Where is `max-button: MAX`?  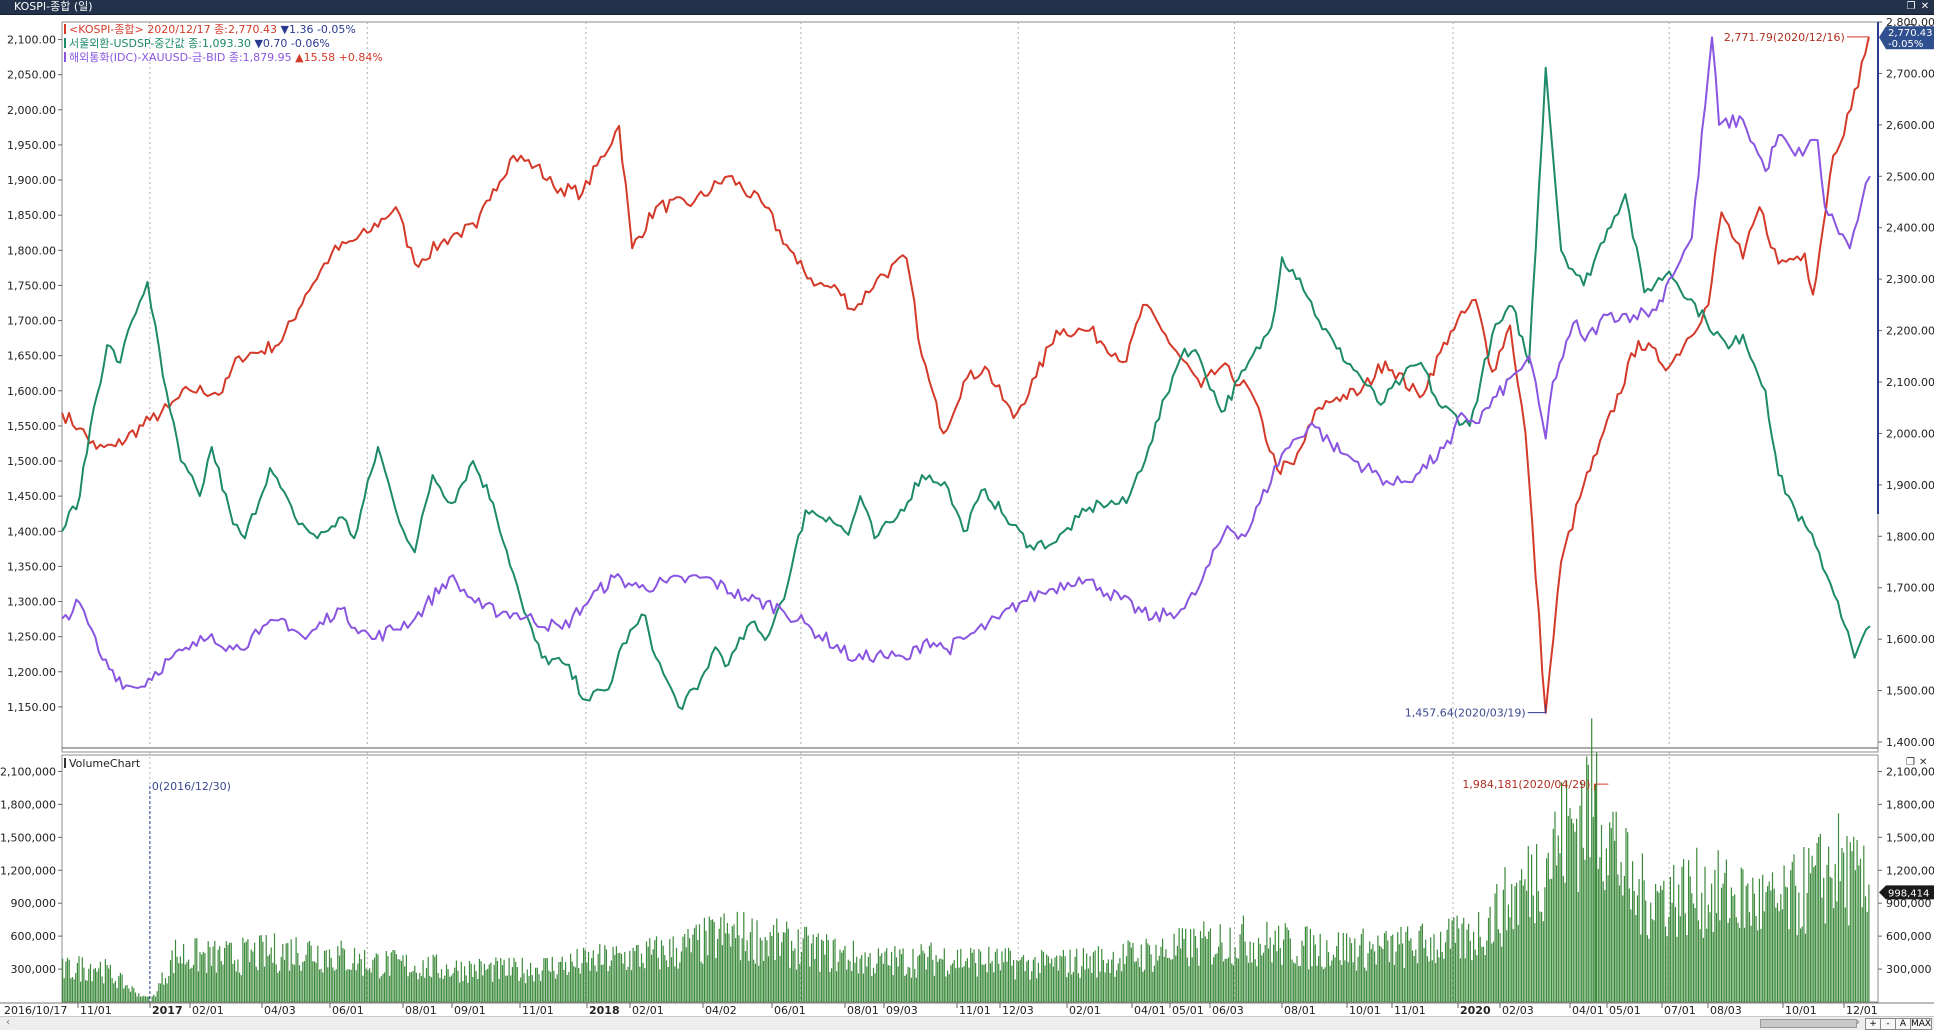
max-button: MAX is located at coordinates (1921, 1024).